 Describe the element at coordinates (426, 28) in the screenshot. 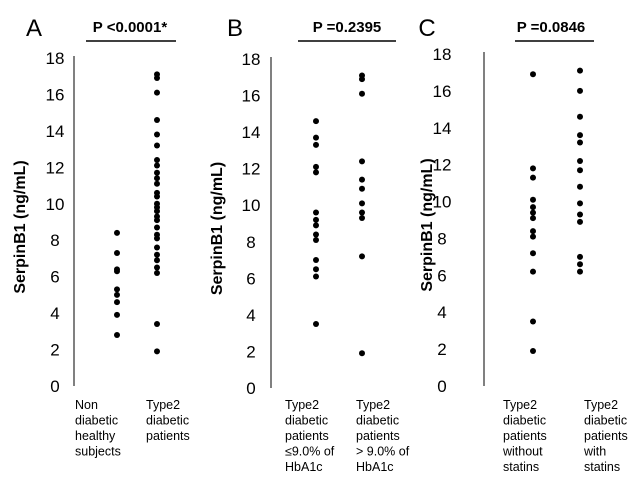

I see `panel-letter-c: C` at that location.